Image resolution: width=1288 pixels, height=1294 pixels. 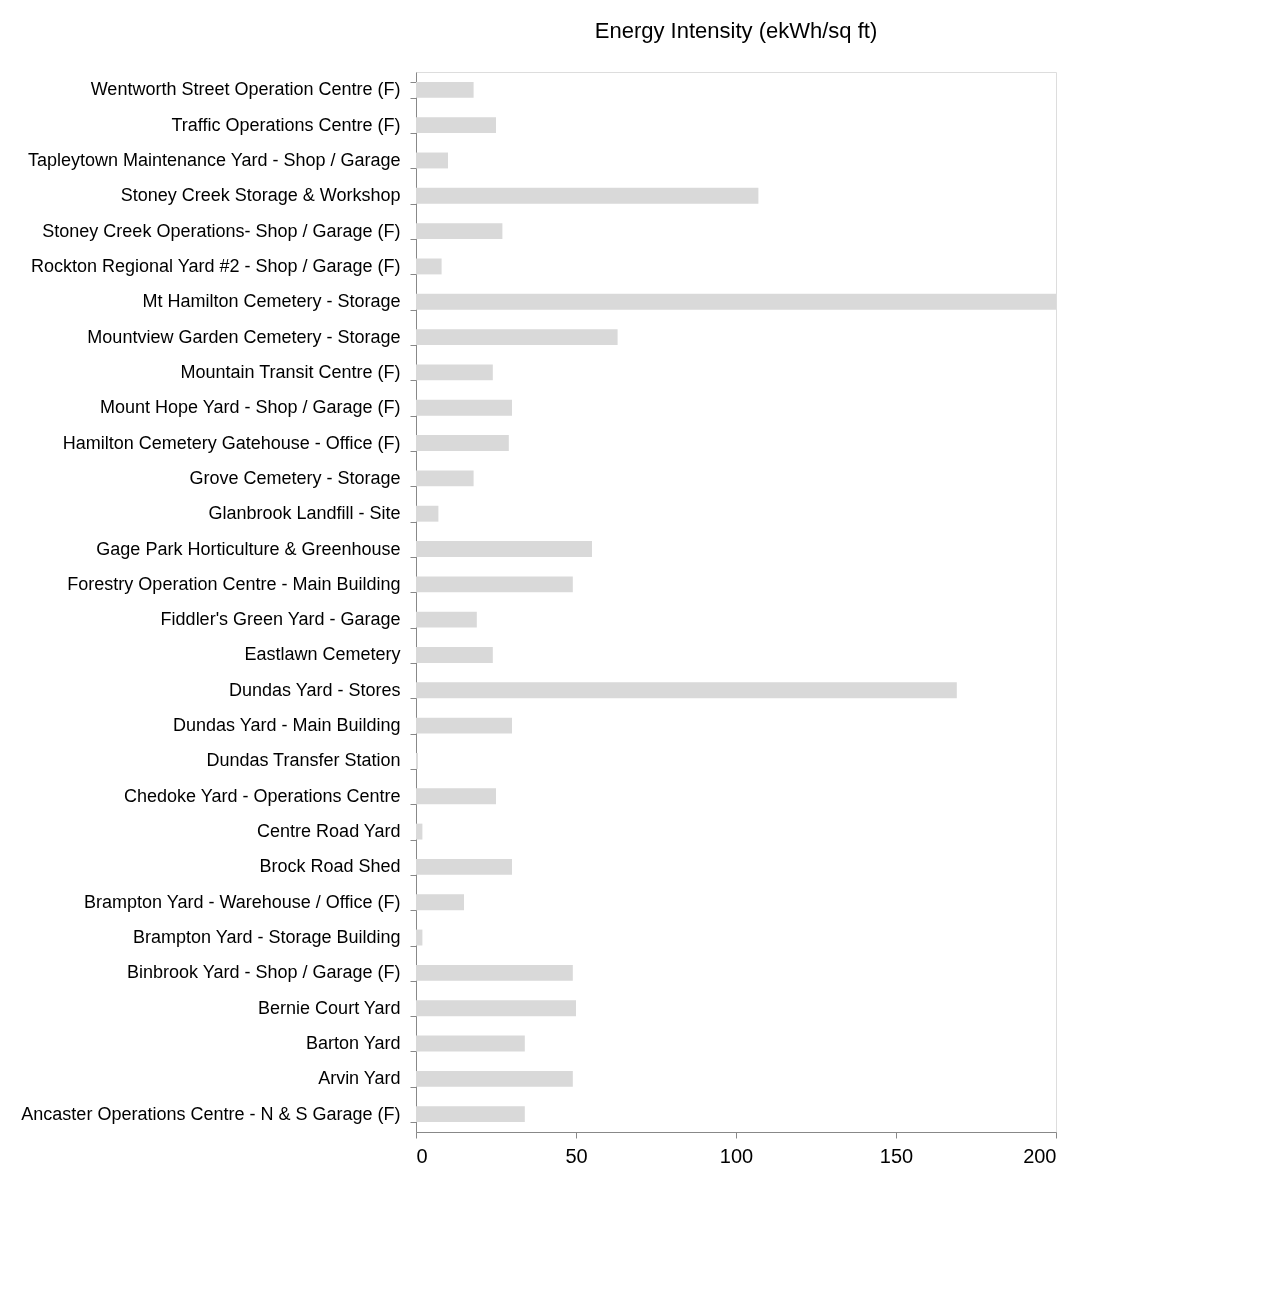 What do you see at coordinates (248, 548) in the screenshot?
I see `y-tick-label: Gage Park Horticulture & Greenhouse` at bounding box center [248, 548].